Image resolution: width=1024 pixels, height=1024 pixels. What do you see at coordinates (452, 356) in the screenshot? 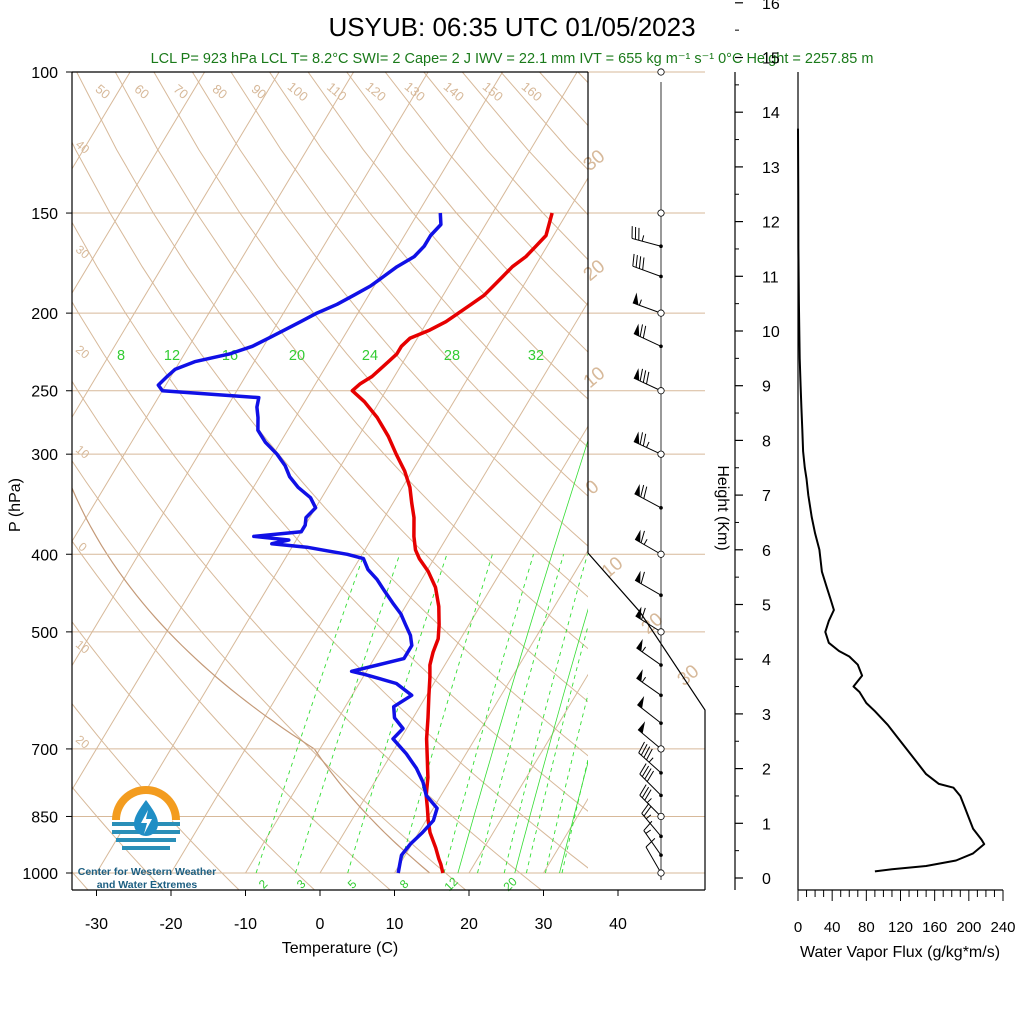
I see `mixing-ratio-label: 28` at bounding box center [452, 356].